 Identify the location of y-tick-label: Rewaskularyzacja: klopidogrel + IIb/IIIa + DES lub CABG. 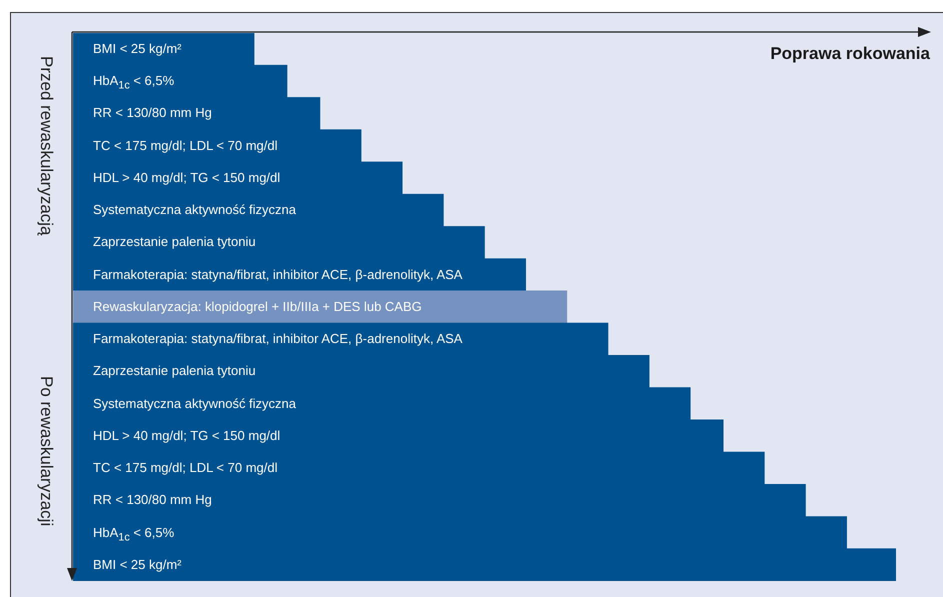
(257, 307).